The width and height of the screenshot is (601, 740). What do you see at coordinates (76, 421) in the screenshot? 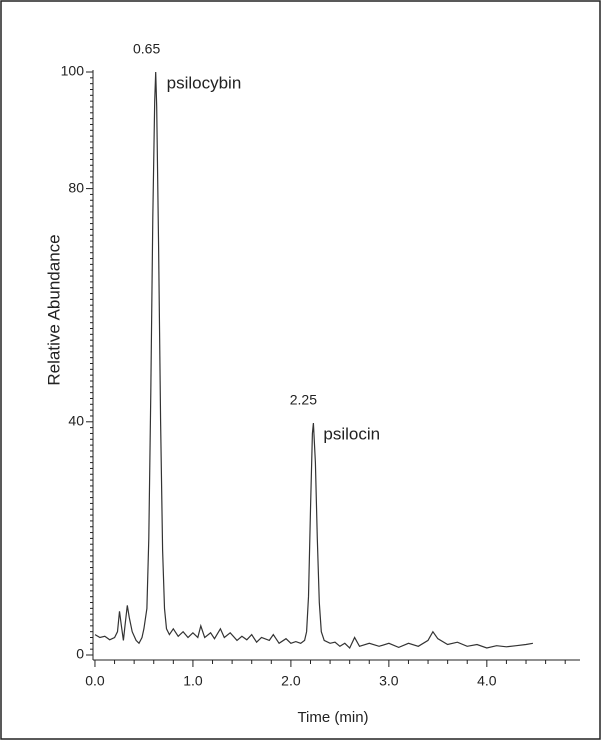
I see `y-tick-label: 40` at bounding box center [76, 421].